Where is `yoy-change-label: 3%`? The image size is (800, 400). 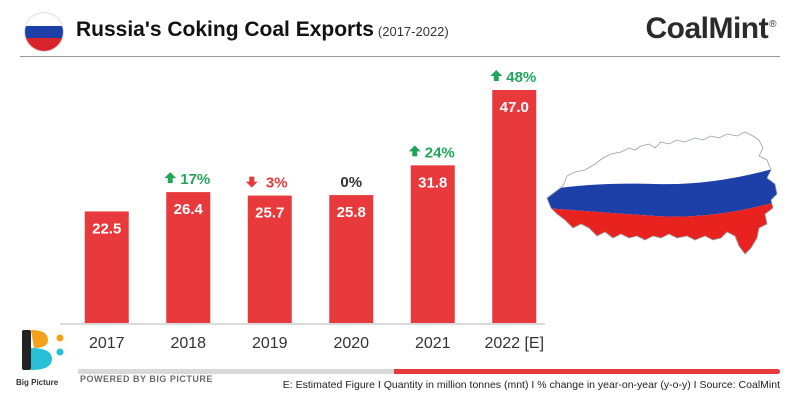
yoy-change-label: 3% is located at coordinates (277, 183).